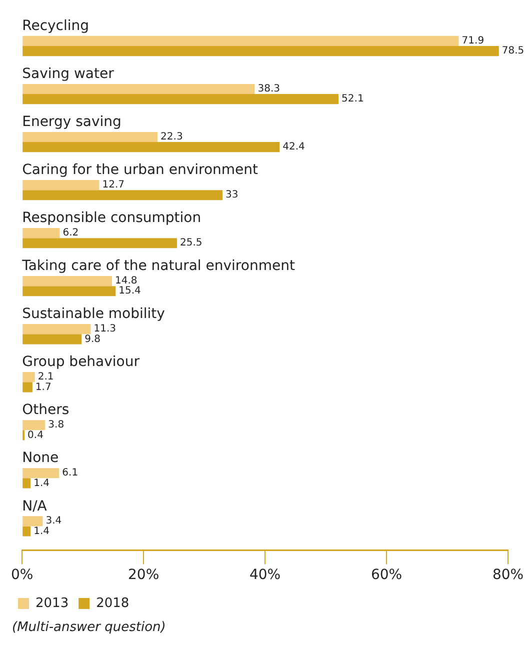 This screenshot has width=528, height=648. What do you see at coordinates (70, 233) in the screenshot?
I see `data-label: 6.2` at bounding box center [70, 233].